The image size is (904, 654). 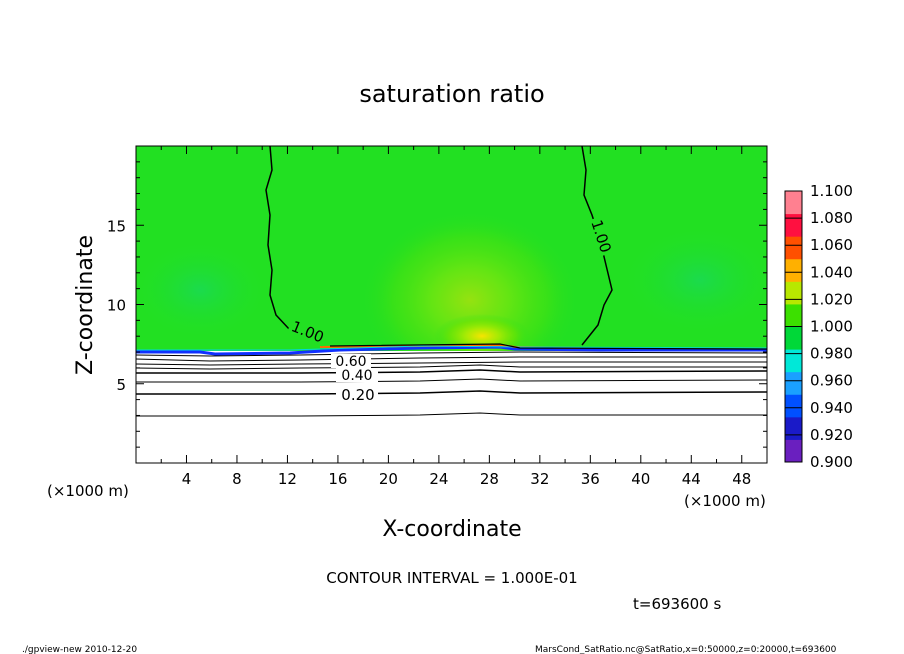 I want to click on contour-0.3, so click(x=451, y=392).